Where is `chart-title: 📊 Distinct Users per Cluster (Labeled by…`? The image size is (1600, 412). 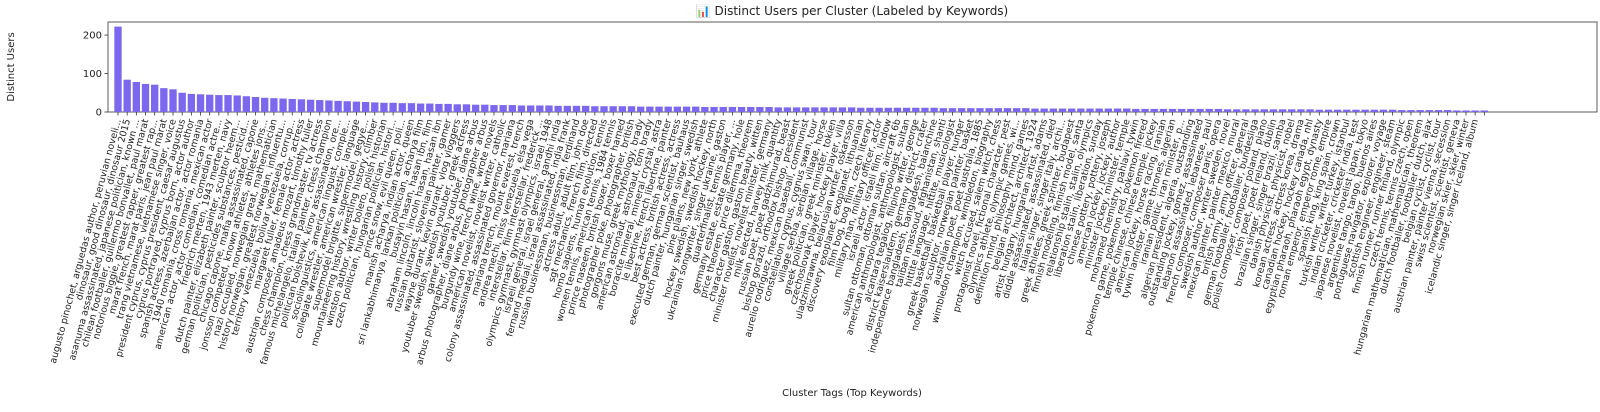 chart-title: 📊 Distinct Users per Cluster (Labeled by… is located at coordinates (852, 11).